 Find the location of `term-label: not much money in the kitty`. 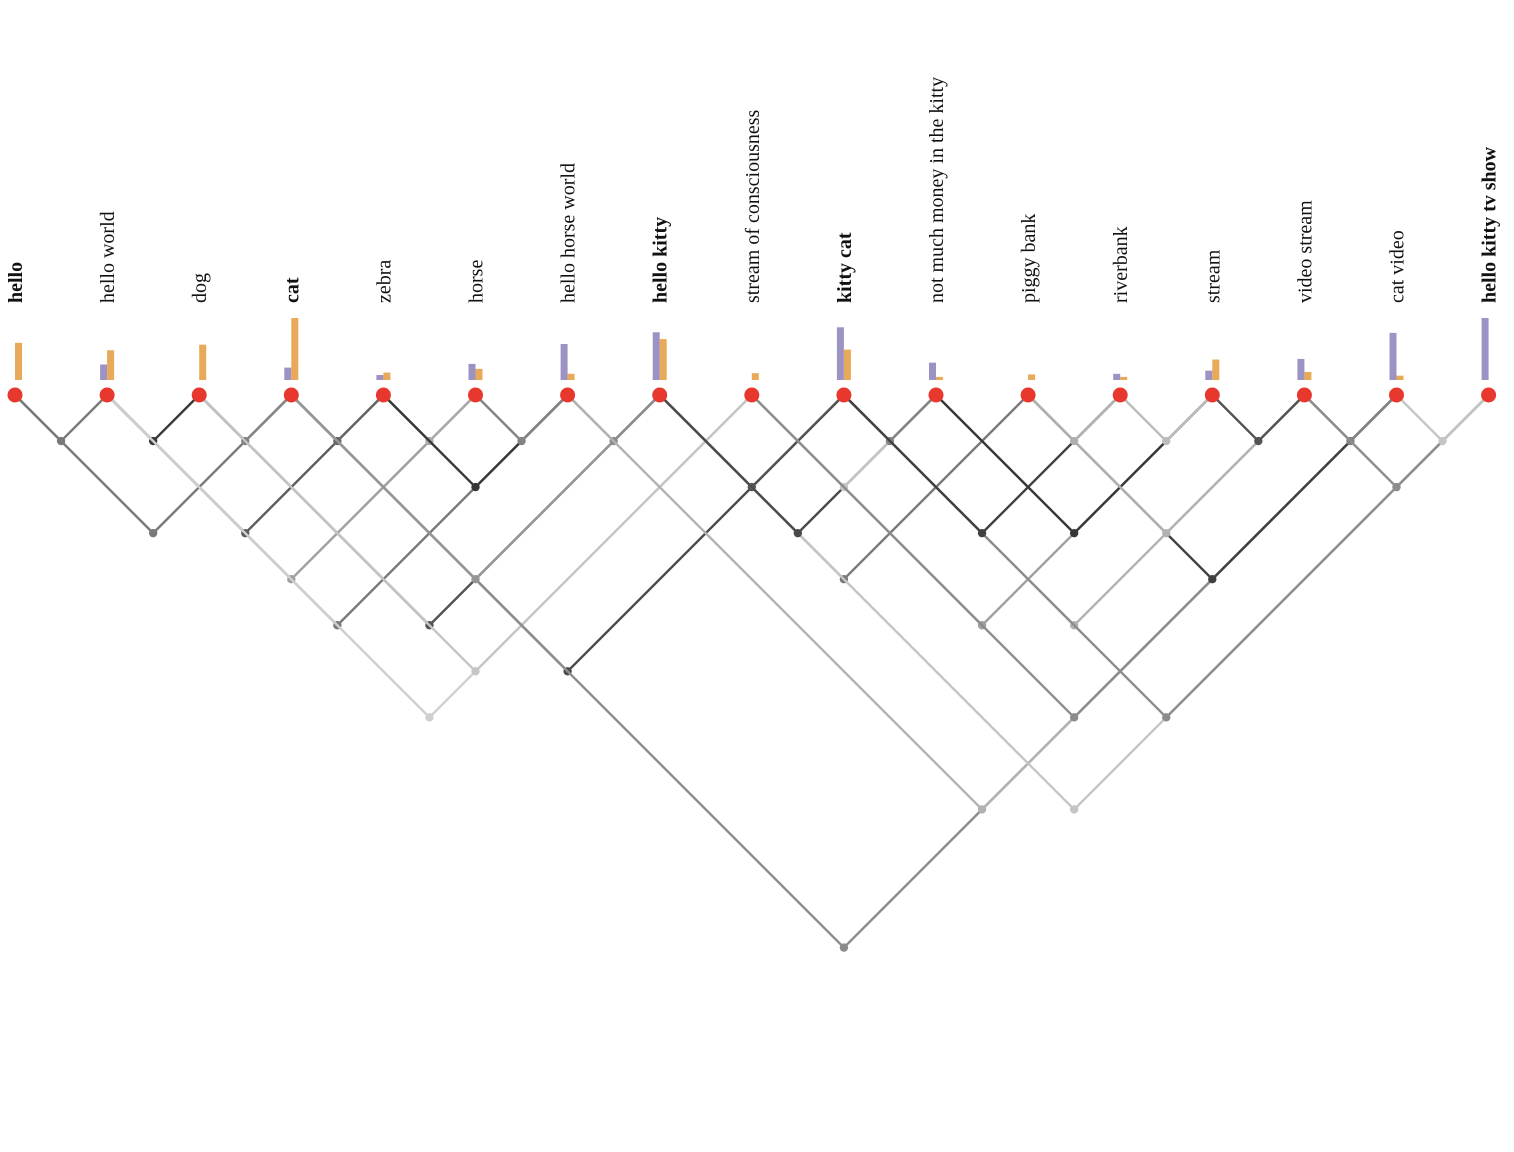

term-label: not much money in the kitty is located at coordinates (937, 190).